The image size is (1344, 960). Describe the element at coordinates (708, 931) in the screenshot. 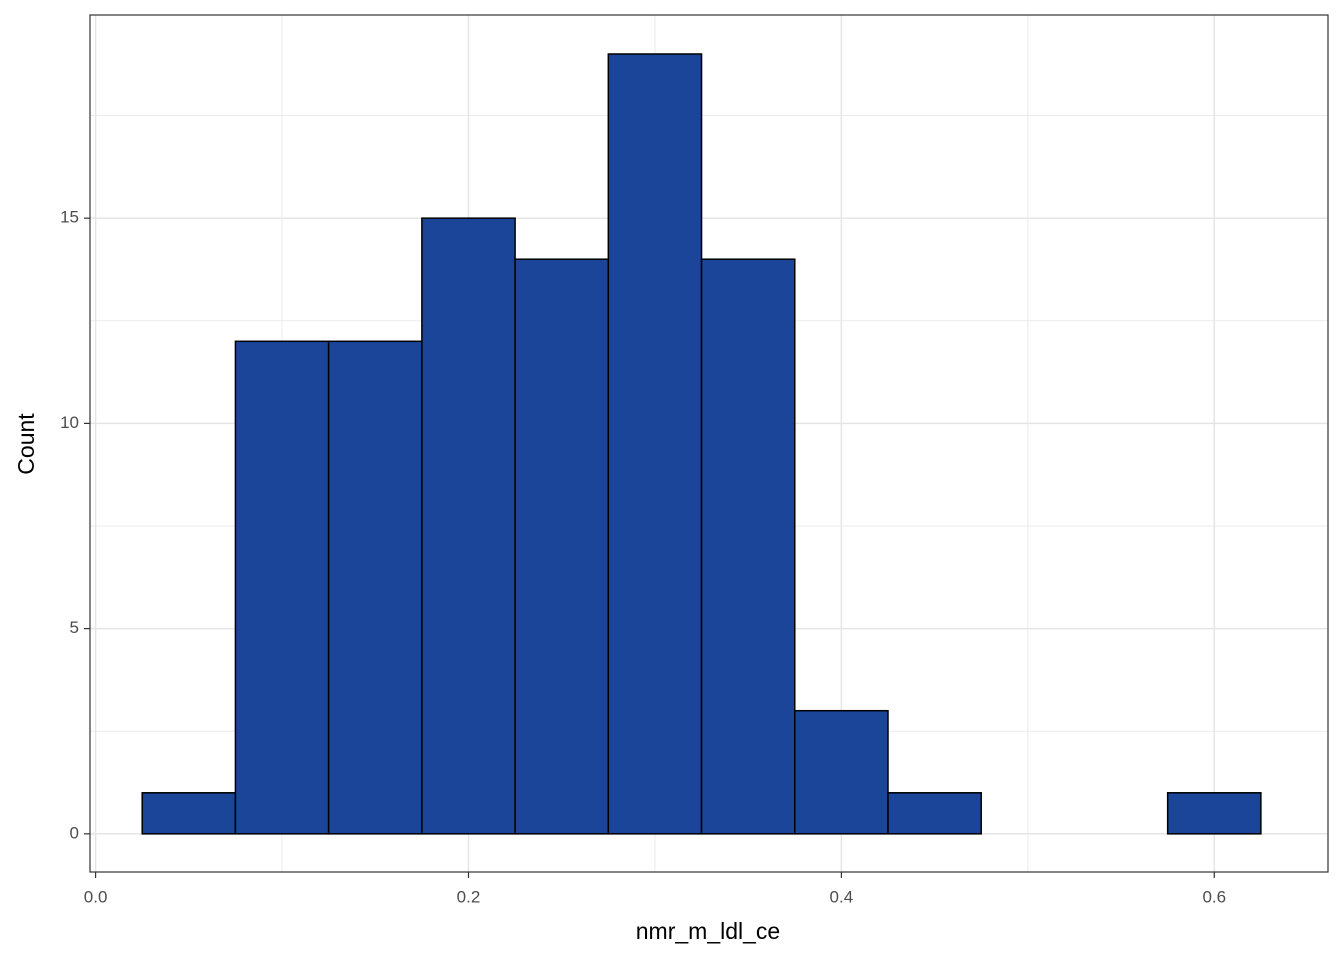

I see `x-axis-title: nmr_m_ldl_ce` at that location.